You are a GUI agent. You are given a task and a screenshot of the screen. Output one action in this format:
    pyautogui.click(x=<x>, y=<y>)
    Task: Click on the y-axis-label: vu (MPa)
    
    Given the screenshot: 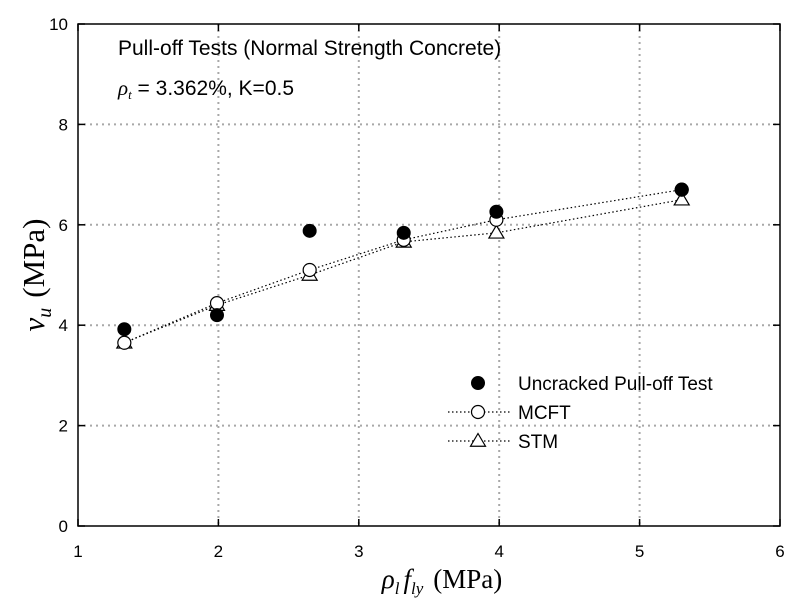 What is the action you would take?
    pyautogui.click(x=36, y=275)
    